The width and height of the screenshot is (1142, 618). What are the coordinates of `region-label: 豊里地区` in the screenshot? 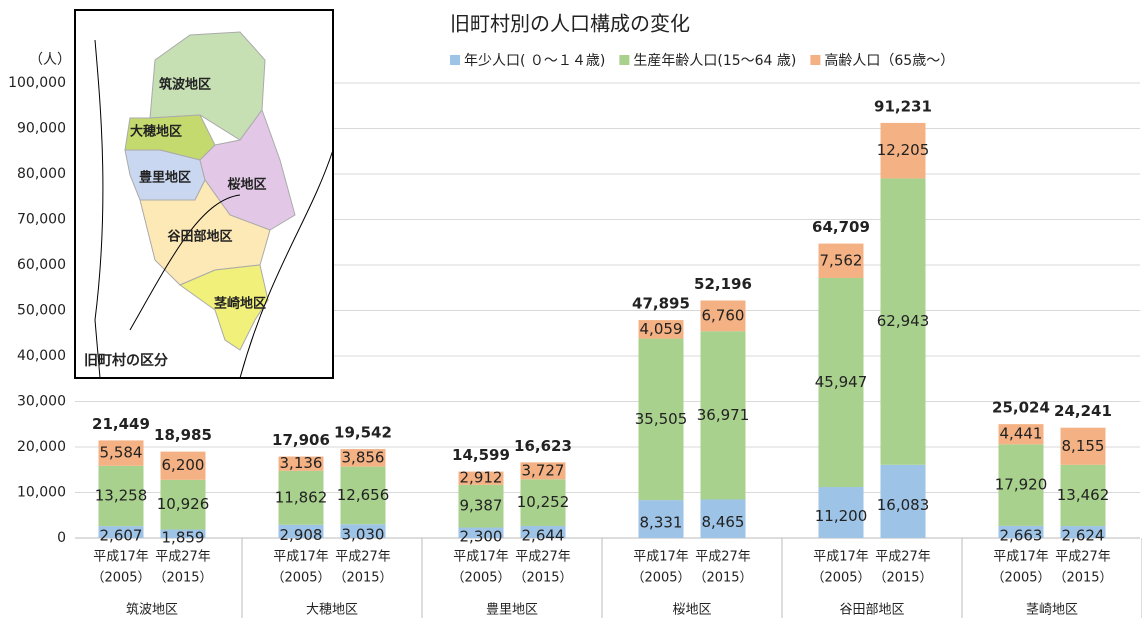 It's located at (165, 178).